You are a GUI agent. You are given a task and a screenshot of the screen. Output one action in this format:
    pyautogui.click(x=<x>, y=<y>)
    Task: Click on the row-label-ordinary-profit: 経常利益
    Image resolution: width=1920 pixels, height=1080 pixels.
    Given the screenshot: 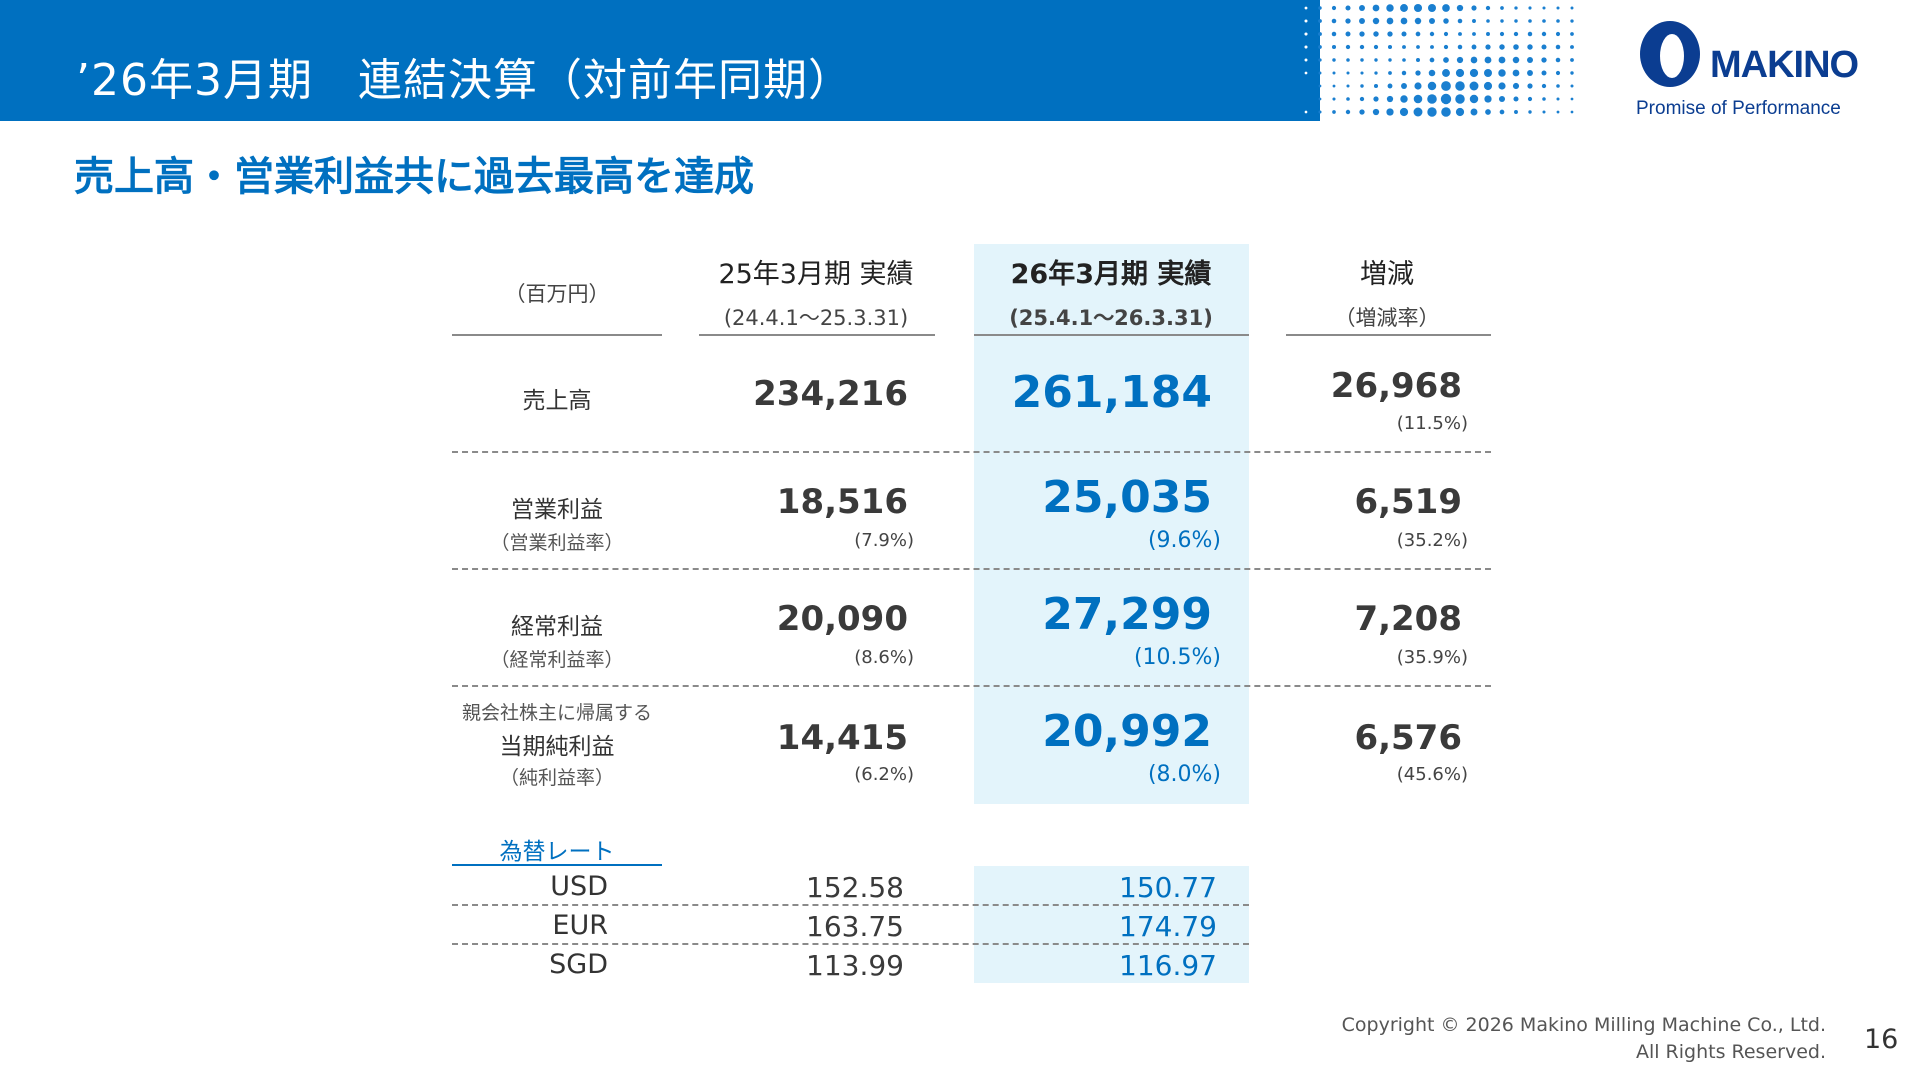 What is the action you would take?
    pyautogui.click(x=557, y=627)
    